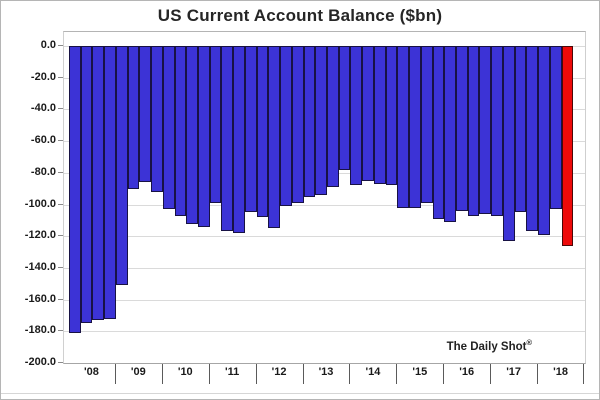  I want to click on bar-2008-q2, so click(86, 185).